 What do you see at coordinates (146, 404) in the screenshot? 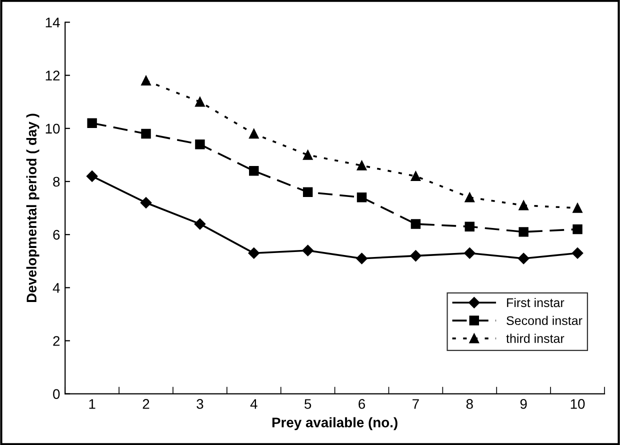
I see `x-tick-label: 2` at bounding box center [146, 404].